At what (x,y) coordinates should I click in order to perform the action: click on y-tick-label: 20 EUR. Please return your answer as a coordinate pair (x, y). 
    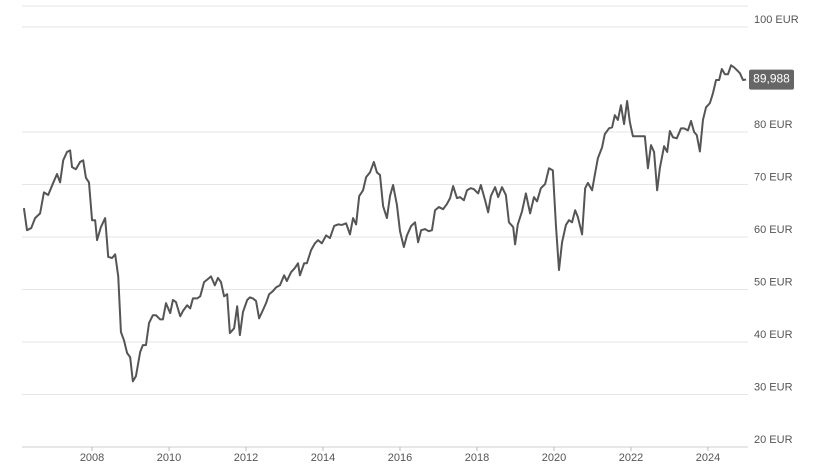
    Looking at the image, I should click on (773, 440).